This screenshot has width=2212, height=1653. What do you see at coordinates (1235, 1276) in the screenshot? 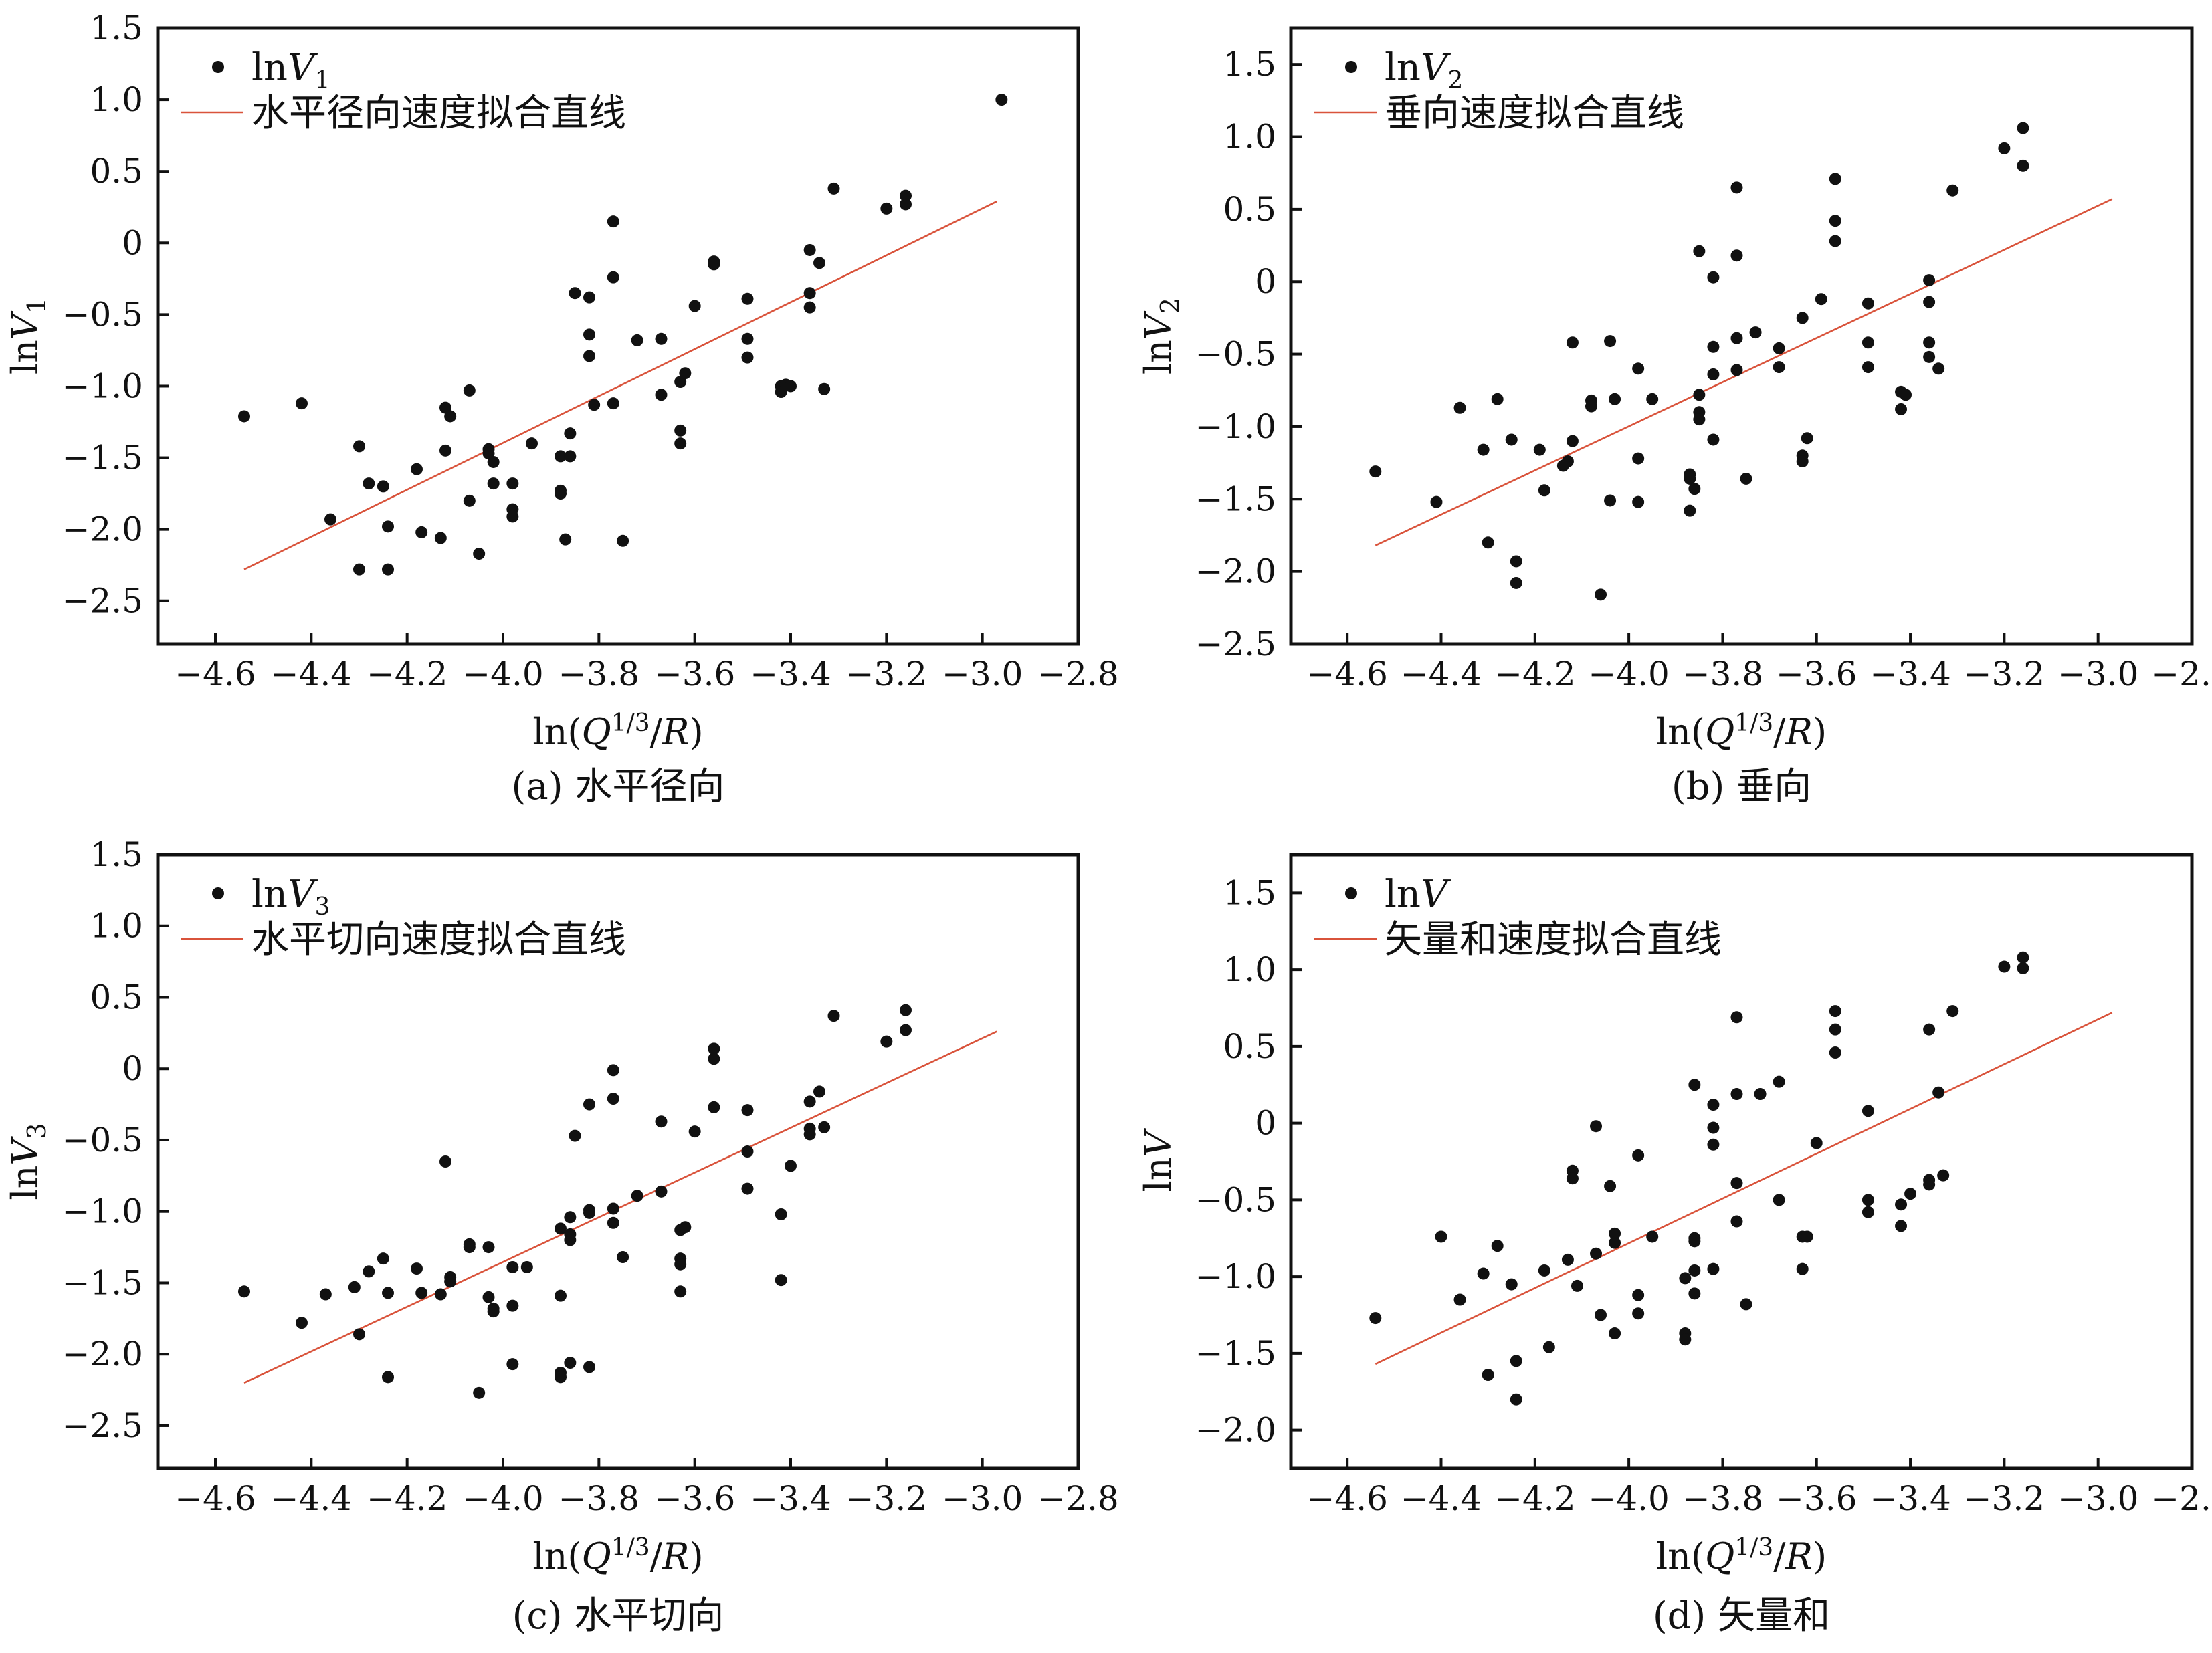
I see `y-tick-label: −1.0` at bounding box center [1235, 1276].